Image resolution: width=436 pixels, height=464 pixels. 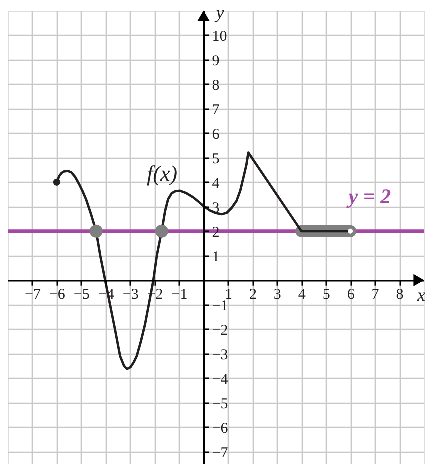 What do you see at coordinates (351, 294) in the screenshot?
I see `x-tick-label: 6` at bounding box center [351, 294].